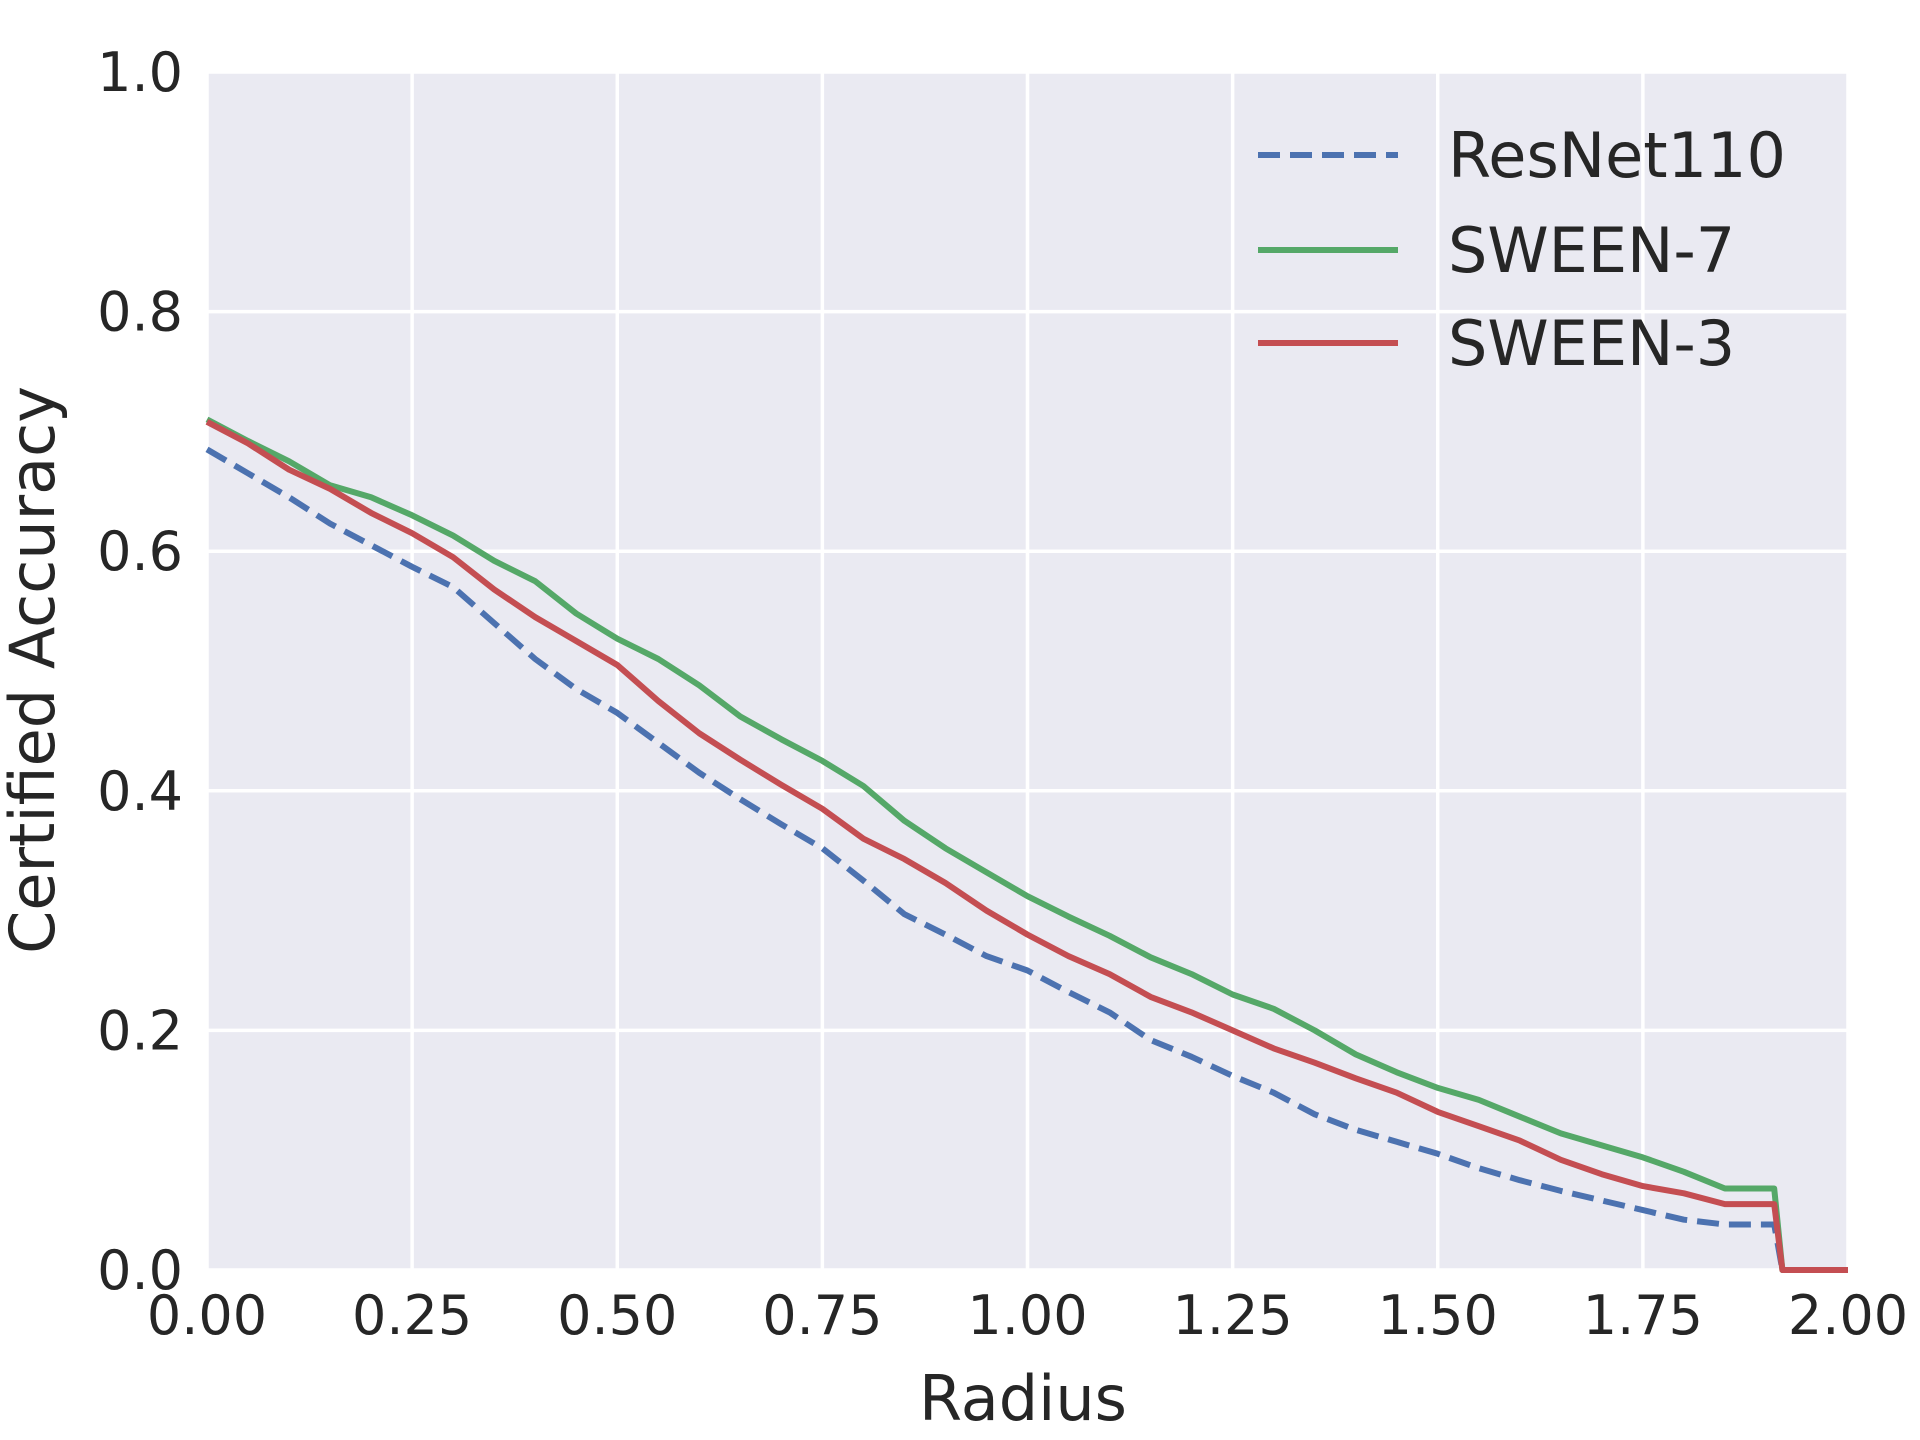  What do you see at coordinates (822, 1315) in the screenshot?
I see `x-tick-label: 0.75` at bounding box center [822, 1315].